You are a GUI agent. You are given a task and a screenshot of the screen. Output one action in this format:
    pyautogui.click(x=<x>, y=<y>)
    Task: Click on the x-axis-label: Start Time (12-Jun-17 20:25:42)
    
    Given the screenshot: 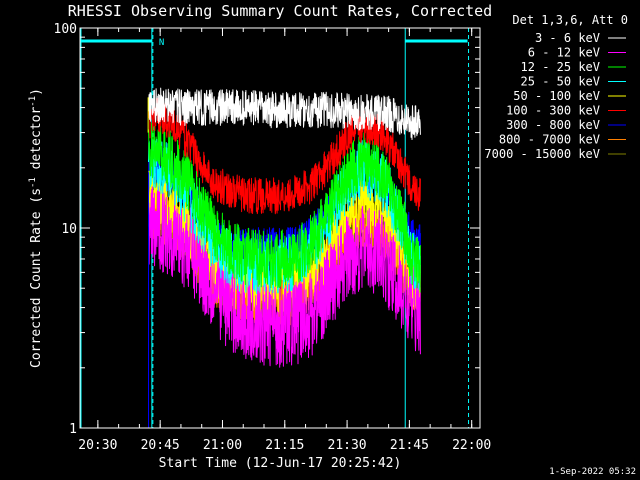 What is the action you would take?
    pyautogui.click(x=280, y=463)
    